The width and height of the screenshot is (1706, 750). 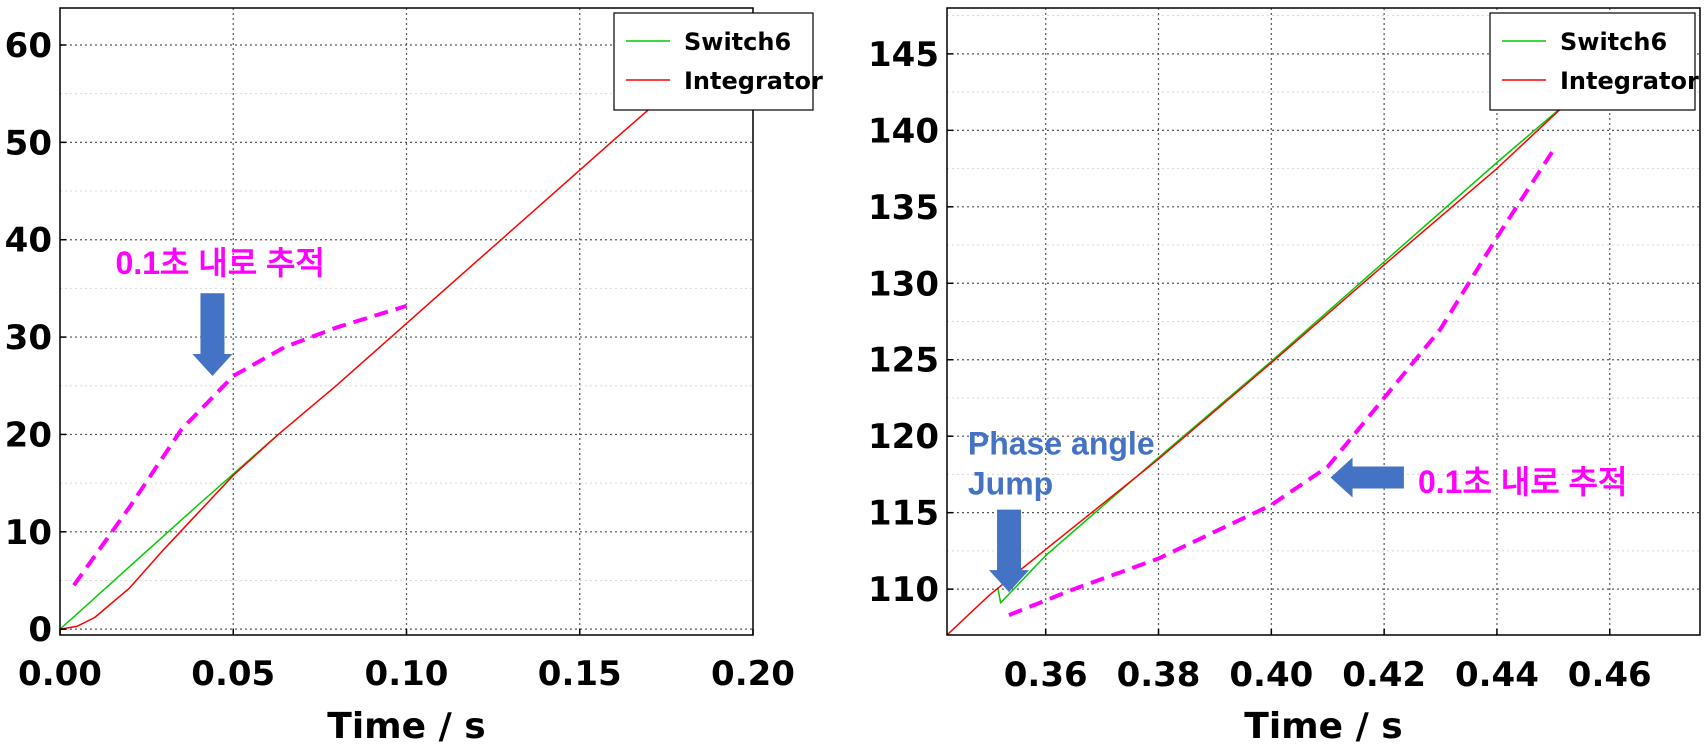 What do you see at coordinates (1367, 477) in the screenshot?
I see `arrow-left-icon` at bounding box center [1367, 477].